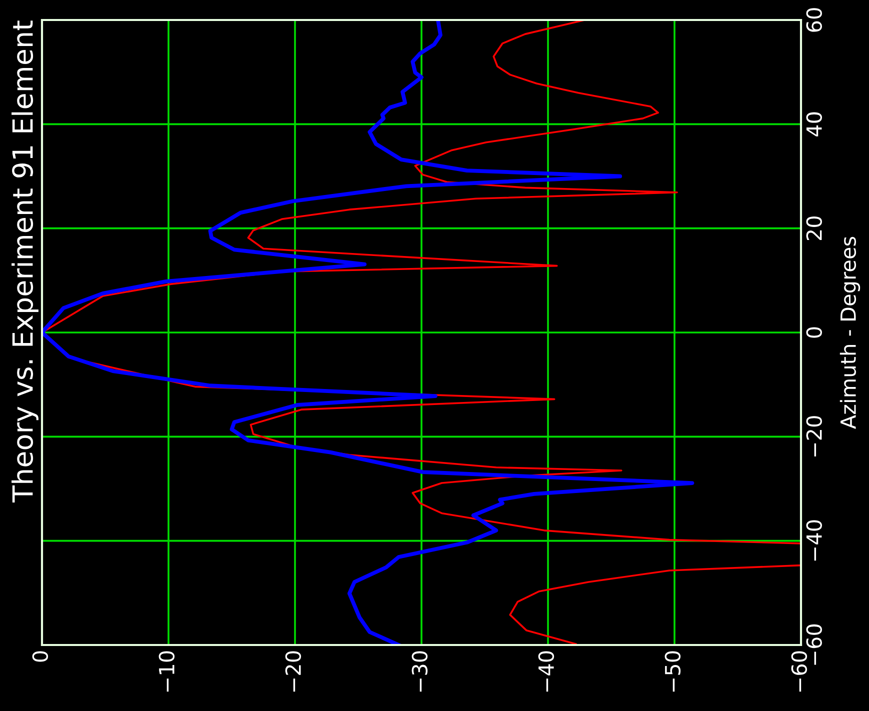 This screenshot has height=711, width=869. Describe the element at coordinates (814, 436) in the screenshot. I see `y-tick-label: −20` at that location.